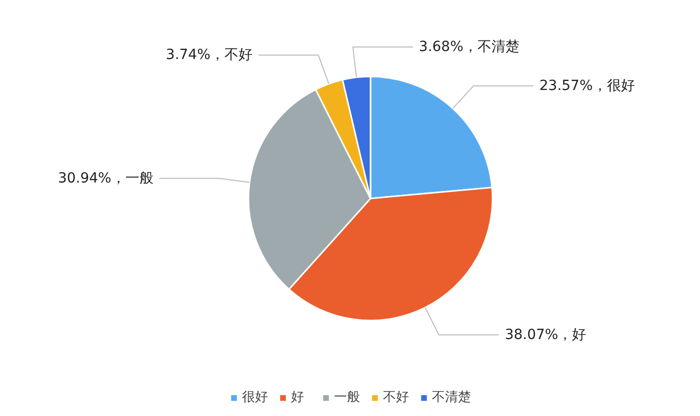  Describe the element at coordinates (545, 334) in the screenshot. I see `data-label: 38.07%，好` at that location.